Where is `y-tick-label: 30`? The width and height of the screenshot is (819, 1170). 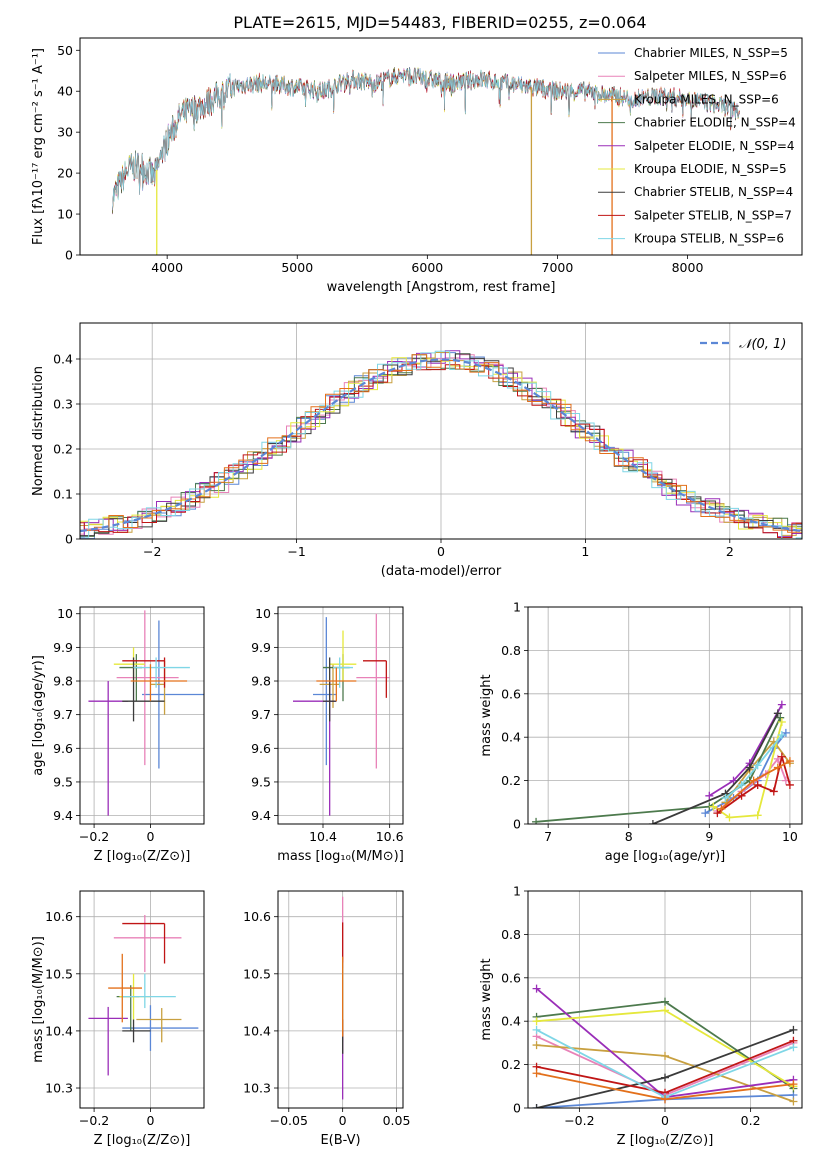
y-tick-label: 30 is located at coordinates (65, 132).